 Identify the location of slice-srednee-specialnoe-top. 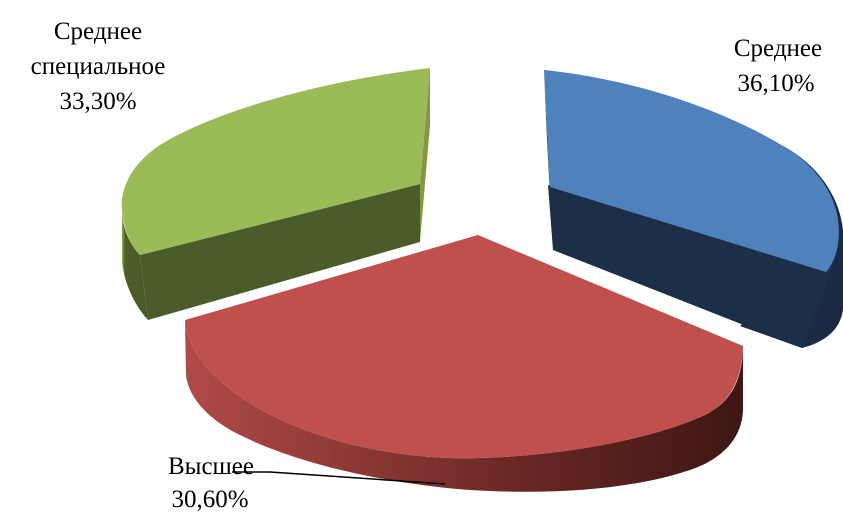
(275, 161).